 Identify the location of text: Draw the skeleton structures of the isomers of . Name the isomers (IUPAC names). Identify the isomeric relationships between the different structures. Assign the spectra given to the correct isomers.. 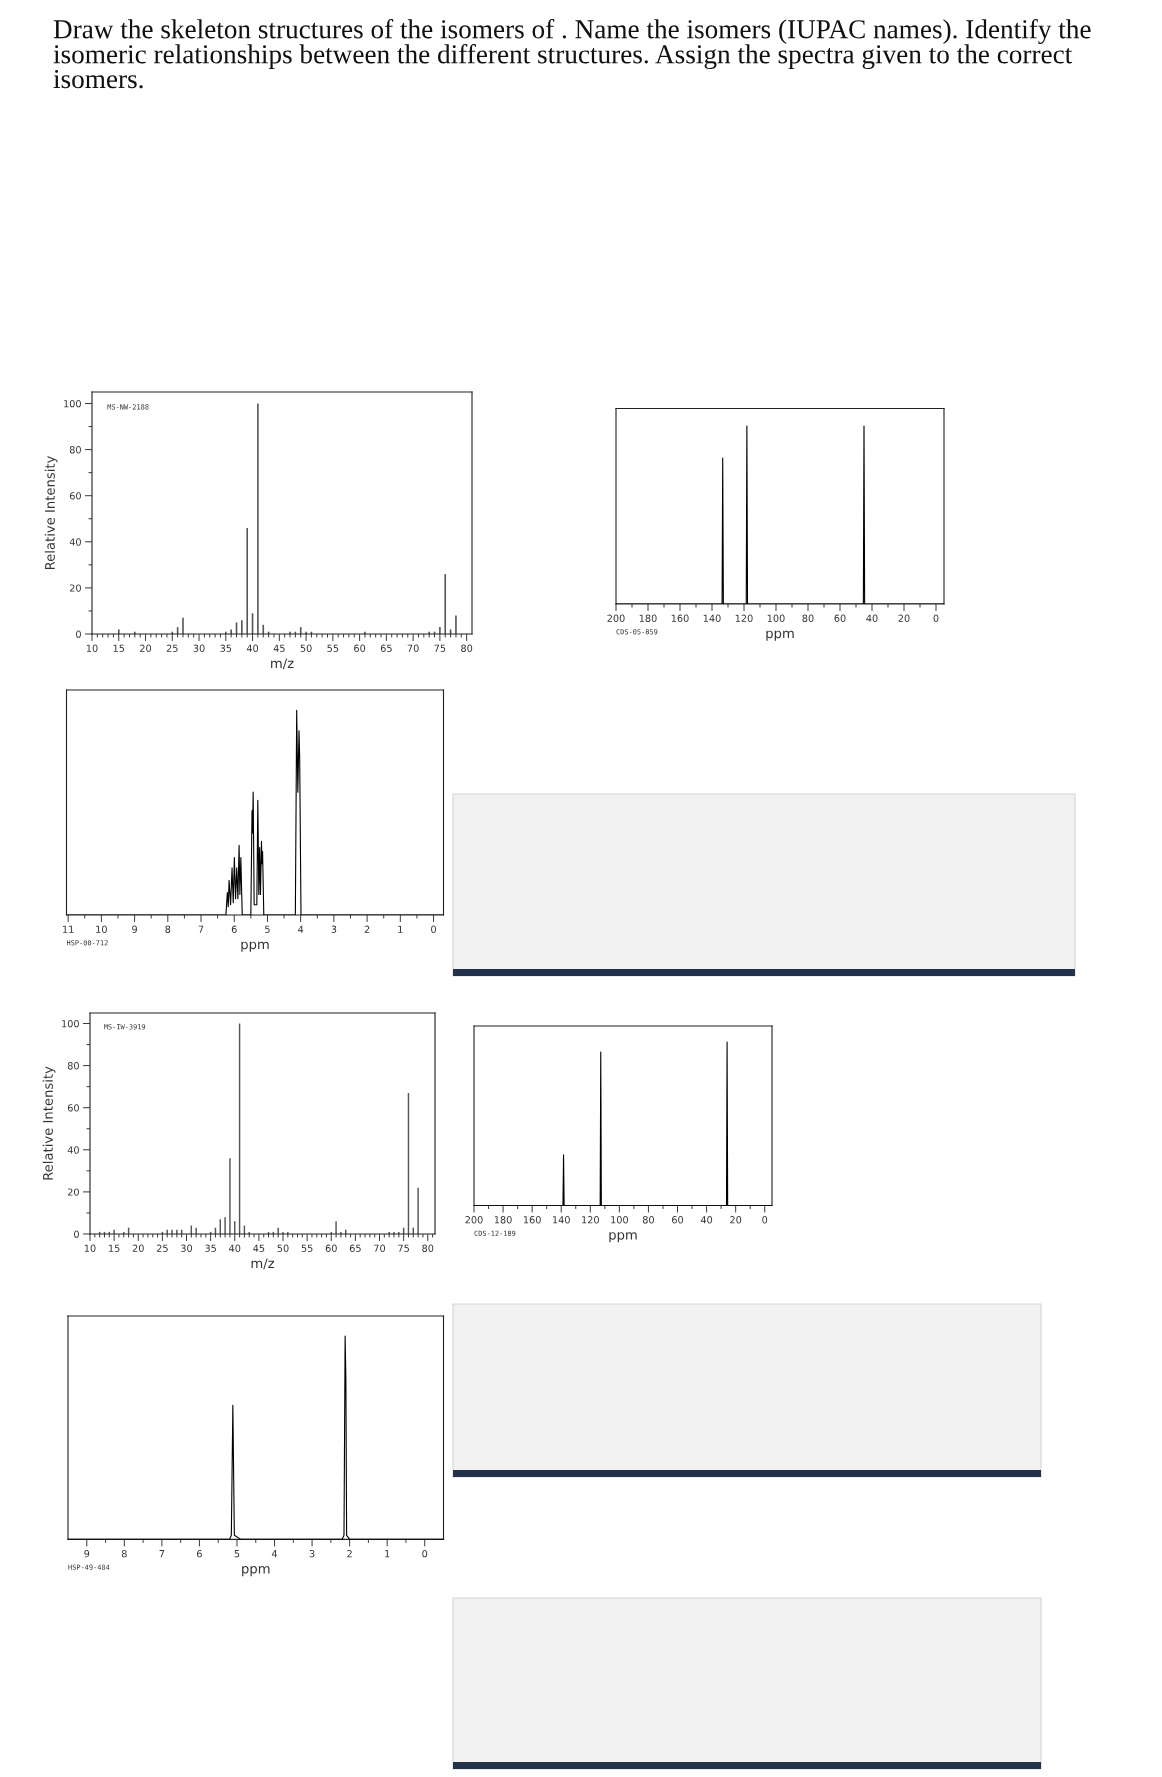
(572, 54).